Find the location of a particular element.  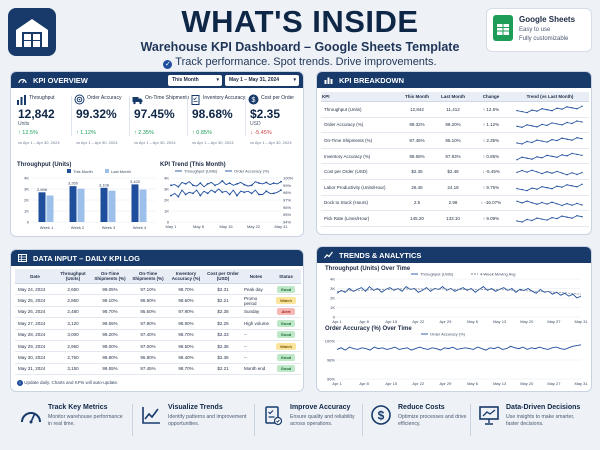

sparkline-path is located at coordinates (549, 109).